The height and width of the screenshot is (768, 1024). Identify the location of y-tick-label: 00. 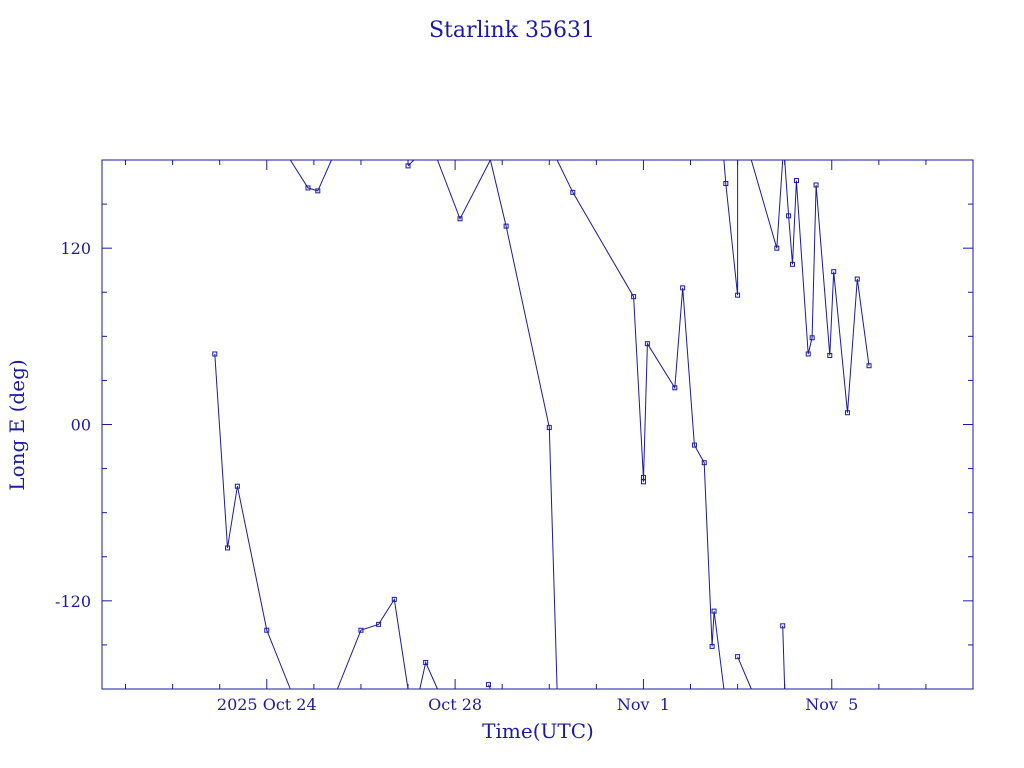
(81, 425).